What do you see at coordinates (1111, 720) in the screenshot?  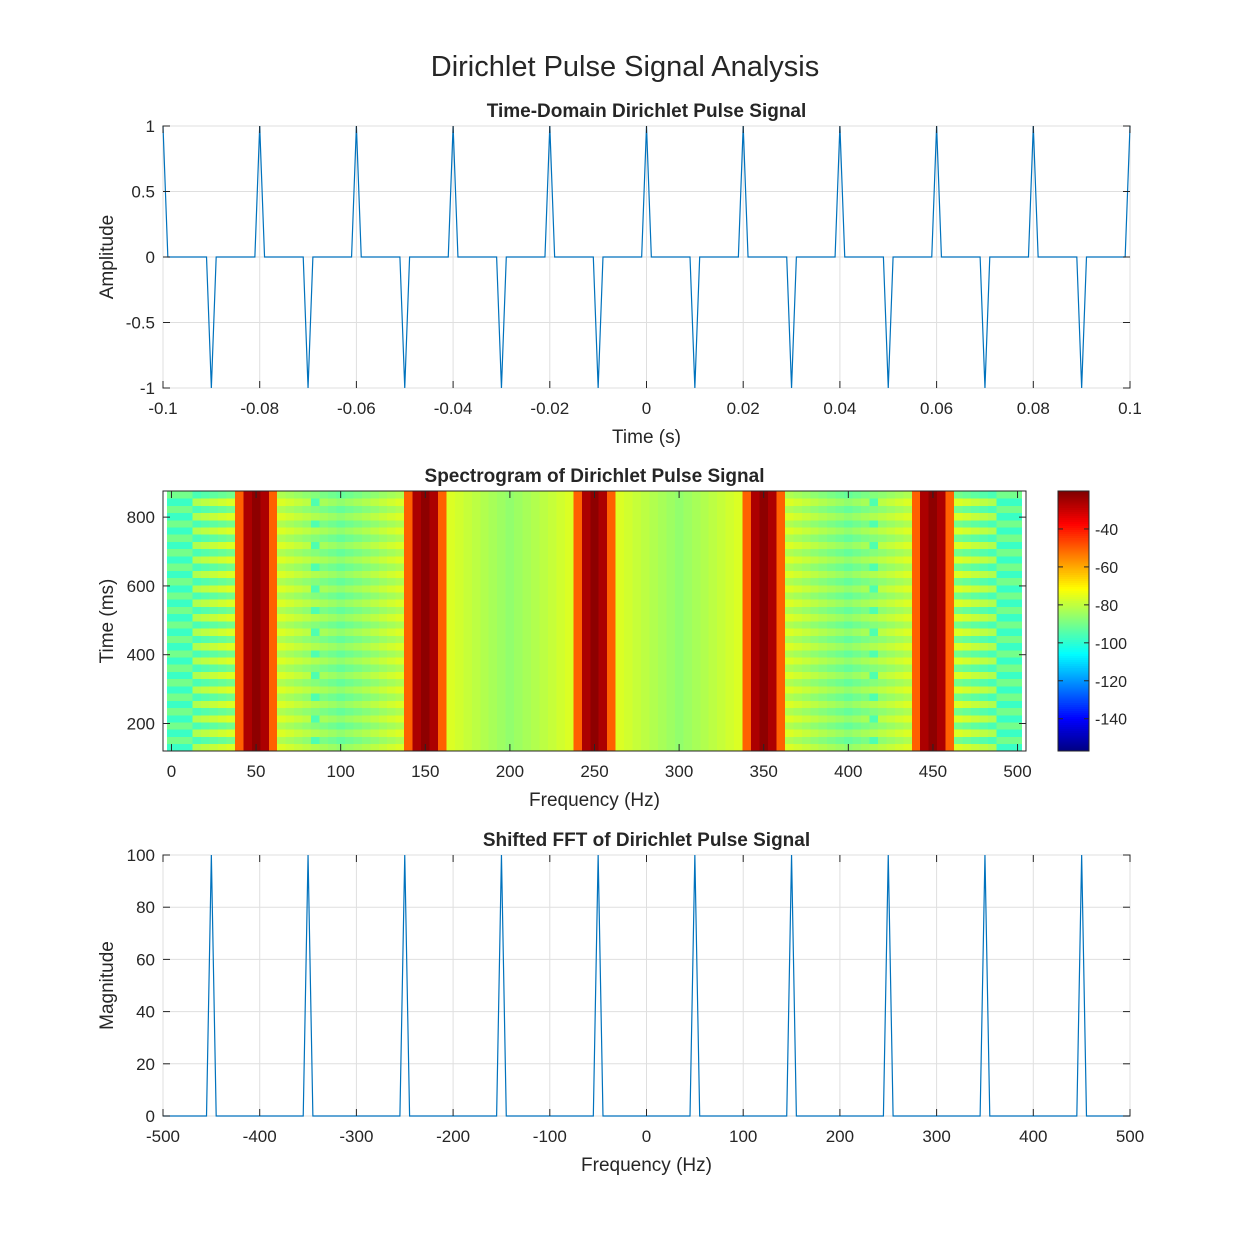 I see `colorbar-tick-label: -140` at bounding box center [1111, 720].